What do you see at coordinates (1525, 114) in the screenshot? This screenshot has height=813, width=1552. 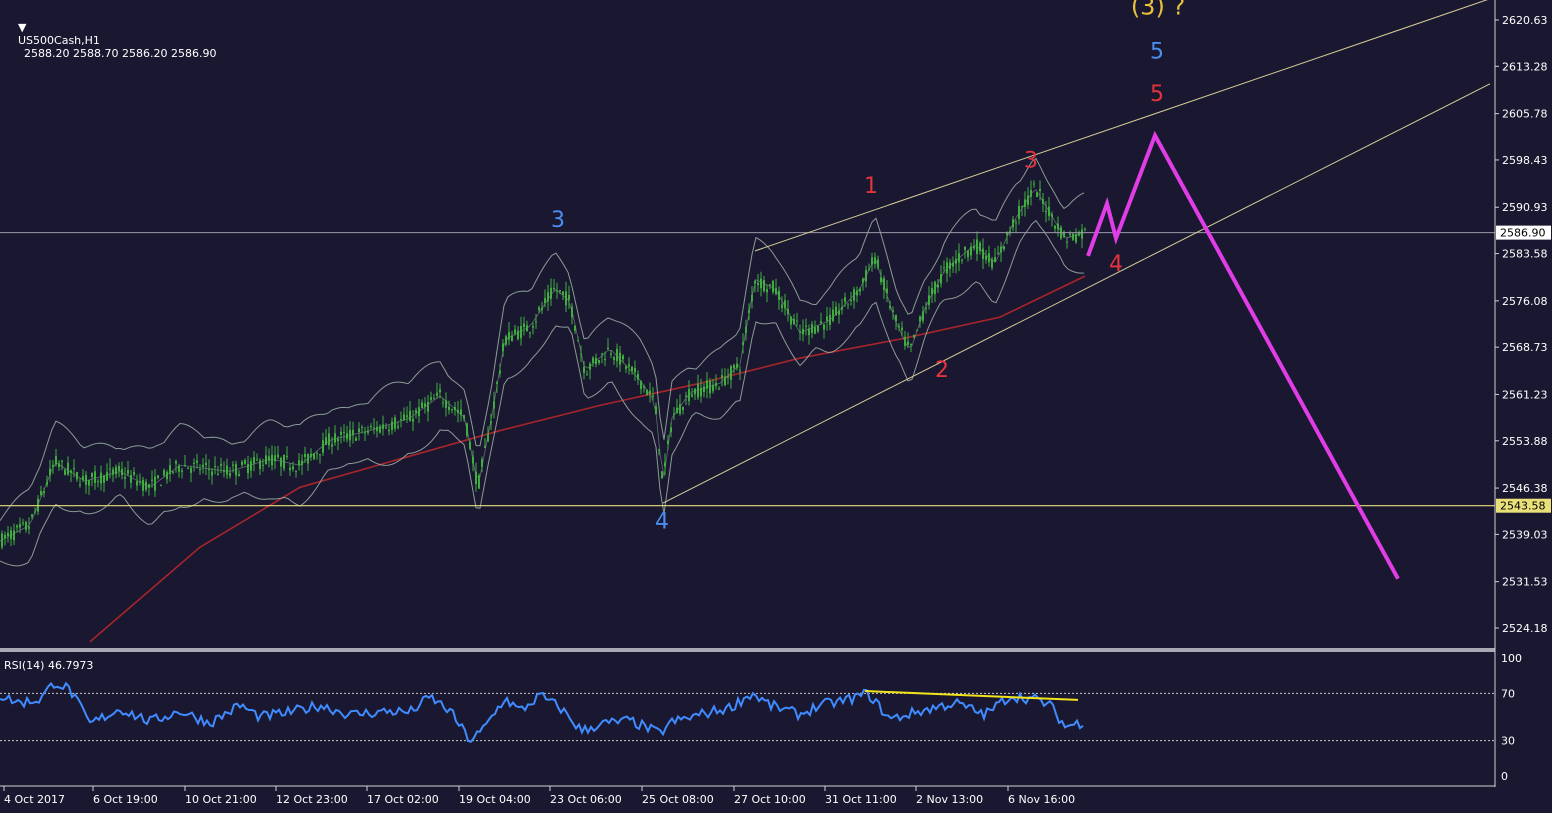 I see `price-tick-label: 2605.78` at bounding box center [1525, 114].